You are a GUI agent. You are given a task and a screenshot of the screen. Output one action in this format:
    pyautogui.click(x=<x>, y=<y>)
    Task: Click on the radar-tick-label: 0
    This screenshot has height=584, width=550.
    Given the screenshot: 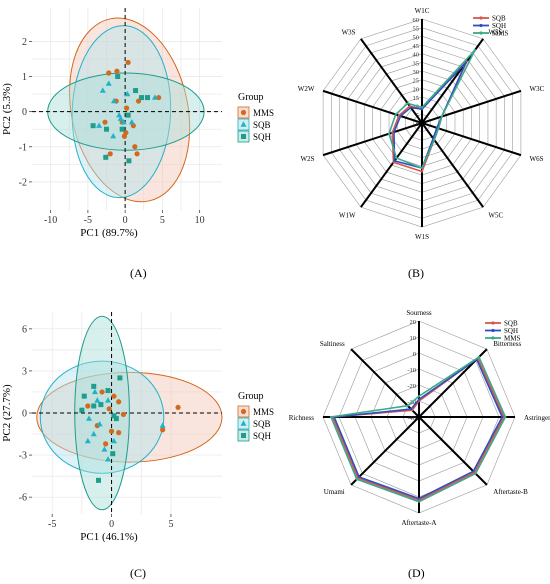 What is the action you would take?
    pyautogui.click(x=414, y=354)
    